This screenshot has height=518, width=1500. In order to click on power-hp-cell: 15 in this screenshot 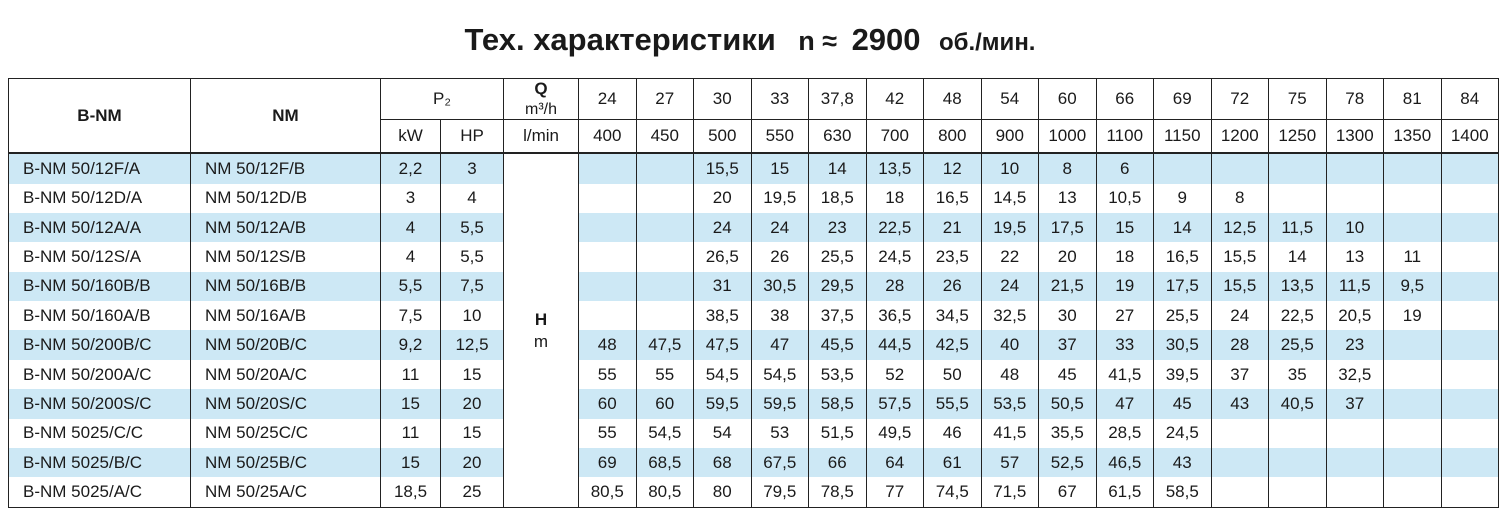, I will do `click(472, 374)`.